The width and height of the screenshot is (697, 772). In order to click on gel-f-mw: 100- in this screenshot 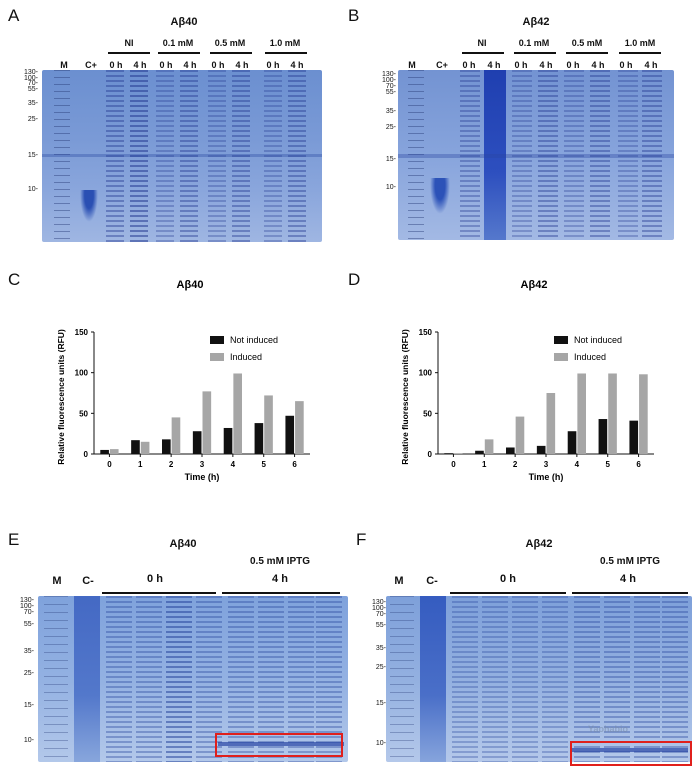, I will do `click(378, 608)`.